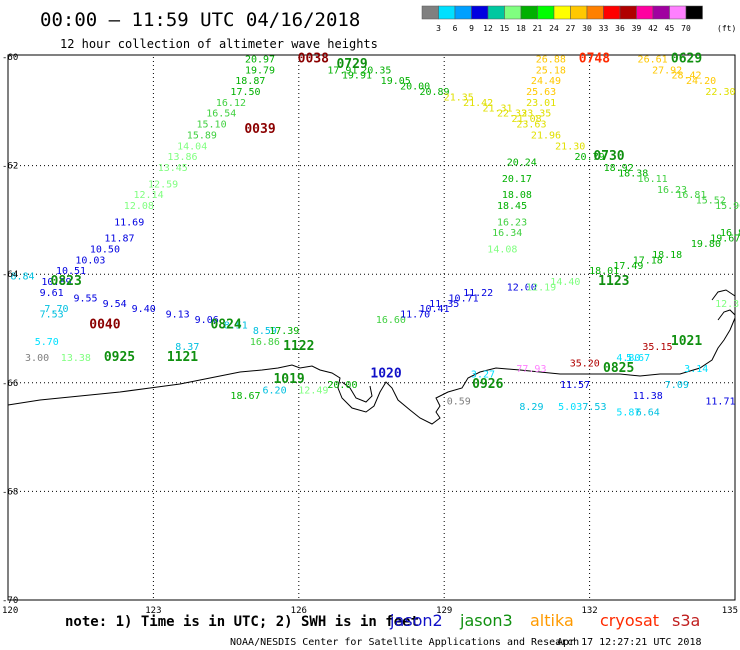 The width and height of the screenshot is (740, 650). What do you see at coordinates (37, 358) in the screenshot?
I see `wave-height-label: 3.00` at bounding box center [37, 358].